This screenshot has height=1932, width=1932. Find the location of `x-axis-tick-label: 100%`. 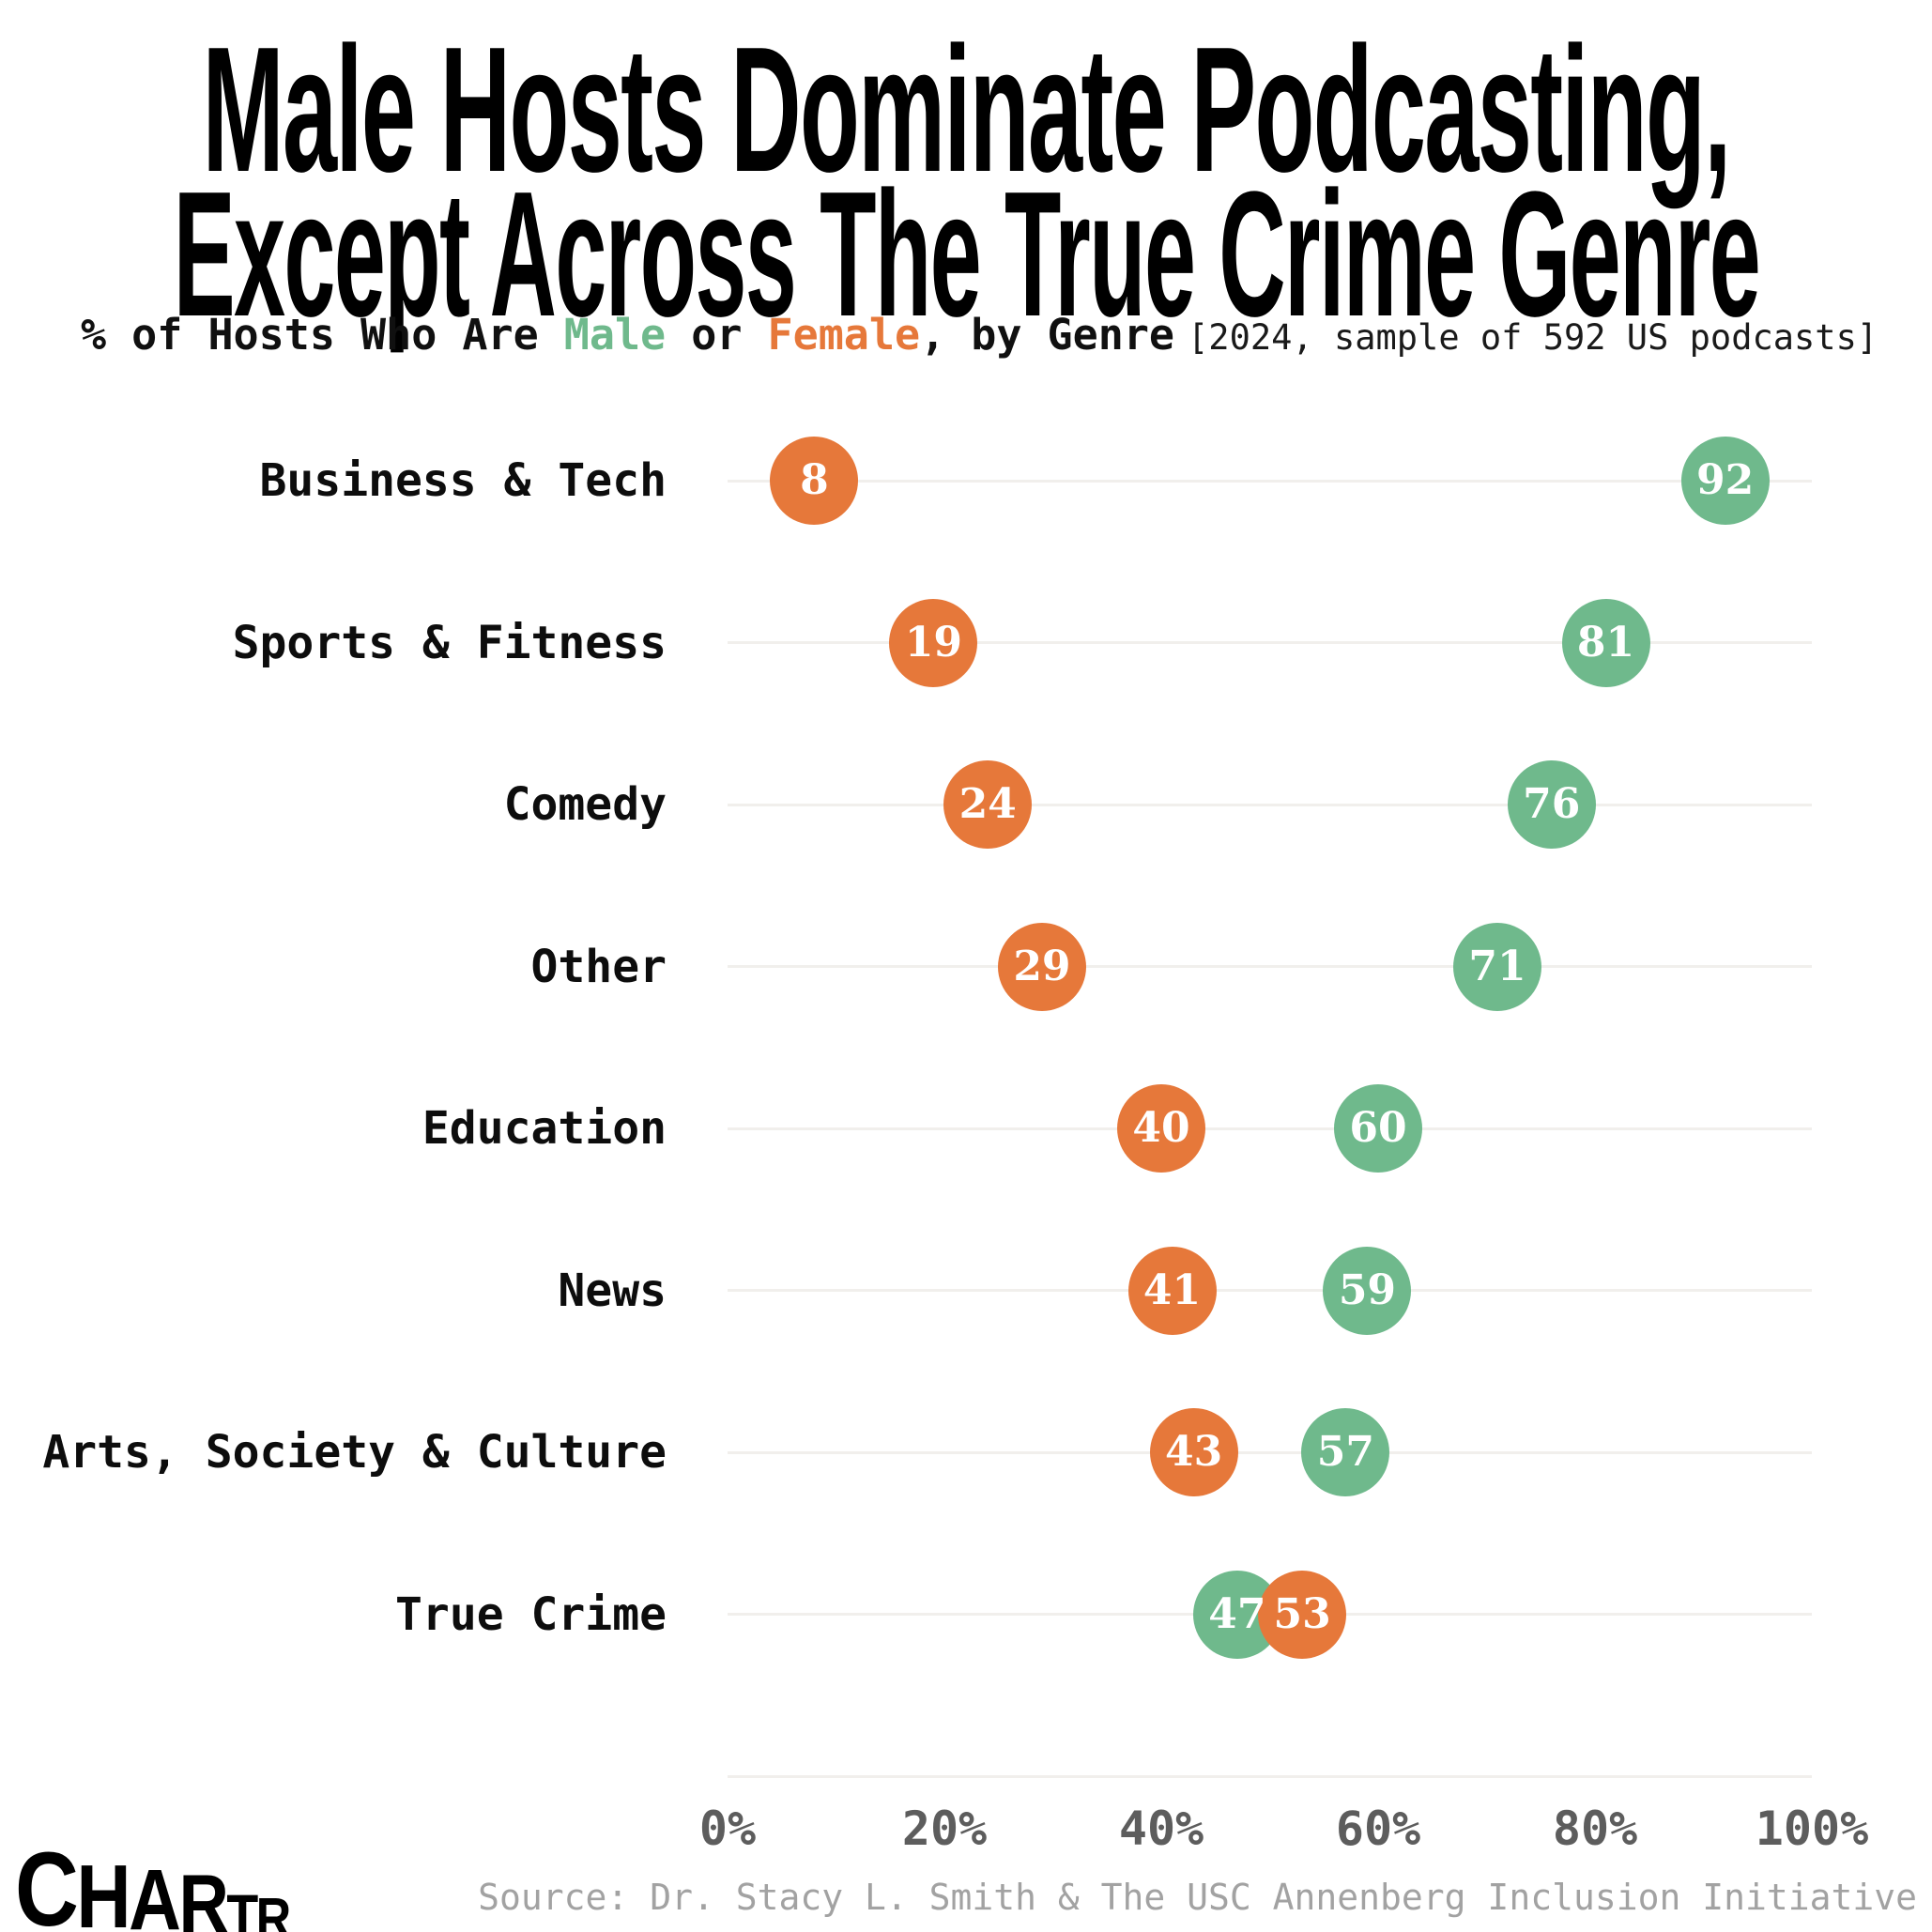

x-axis-tick-label: 100% is located at coordinates (1812, 1829).